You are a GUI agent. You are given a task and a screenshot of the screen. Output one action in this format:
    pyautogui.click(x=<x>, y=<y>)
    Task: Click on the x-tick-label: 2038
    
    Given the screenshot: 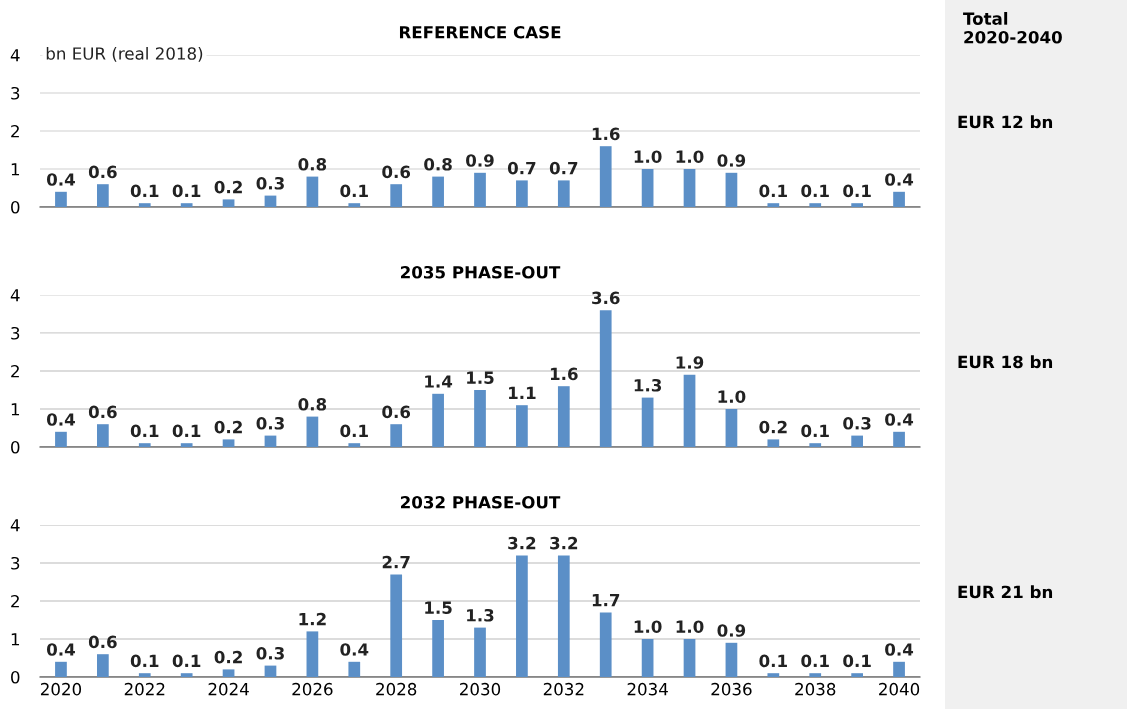 What is the action you would take?
    pyautogui.click(x=815, y=689)
    